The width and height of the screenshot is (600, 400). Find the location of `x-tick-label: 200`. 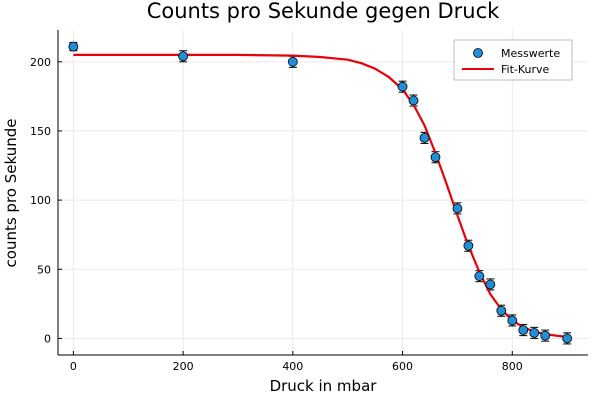

x-tick-label: 200 is located at coordinates (183, 366).